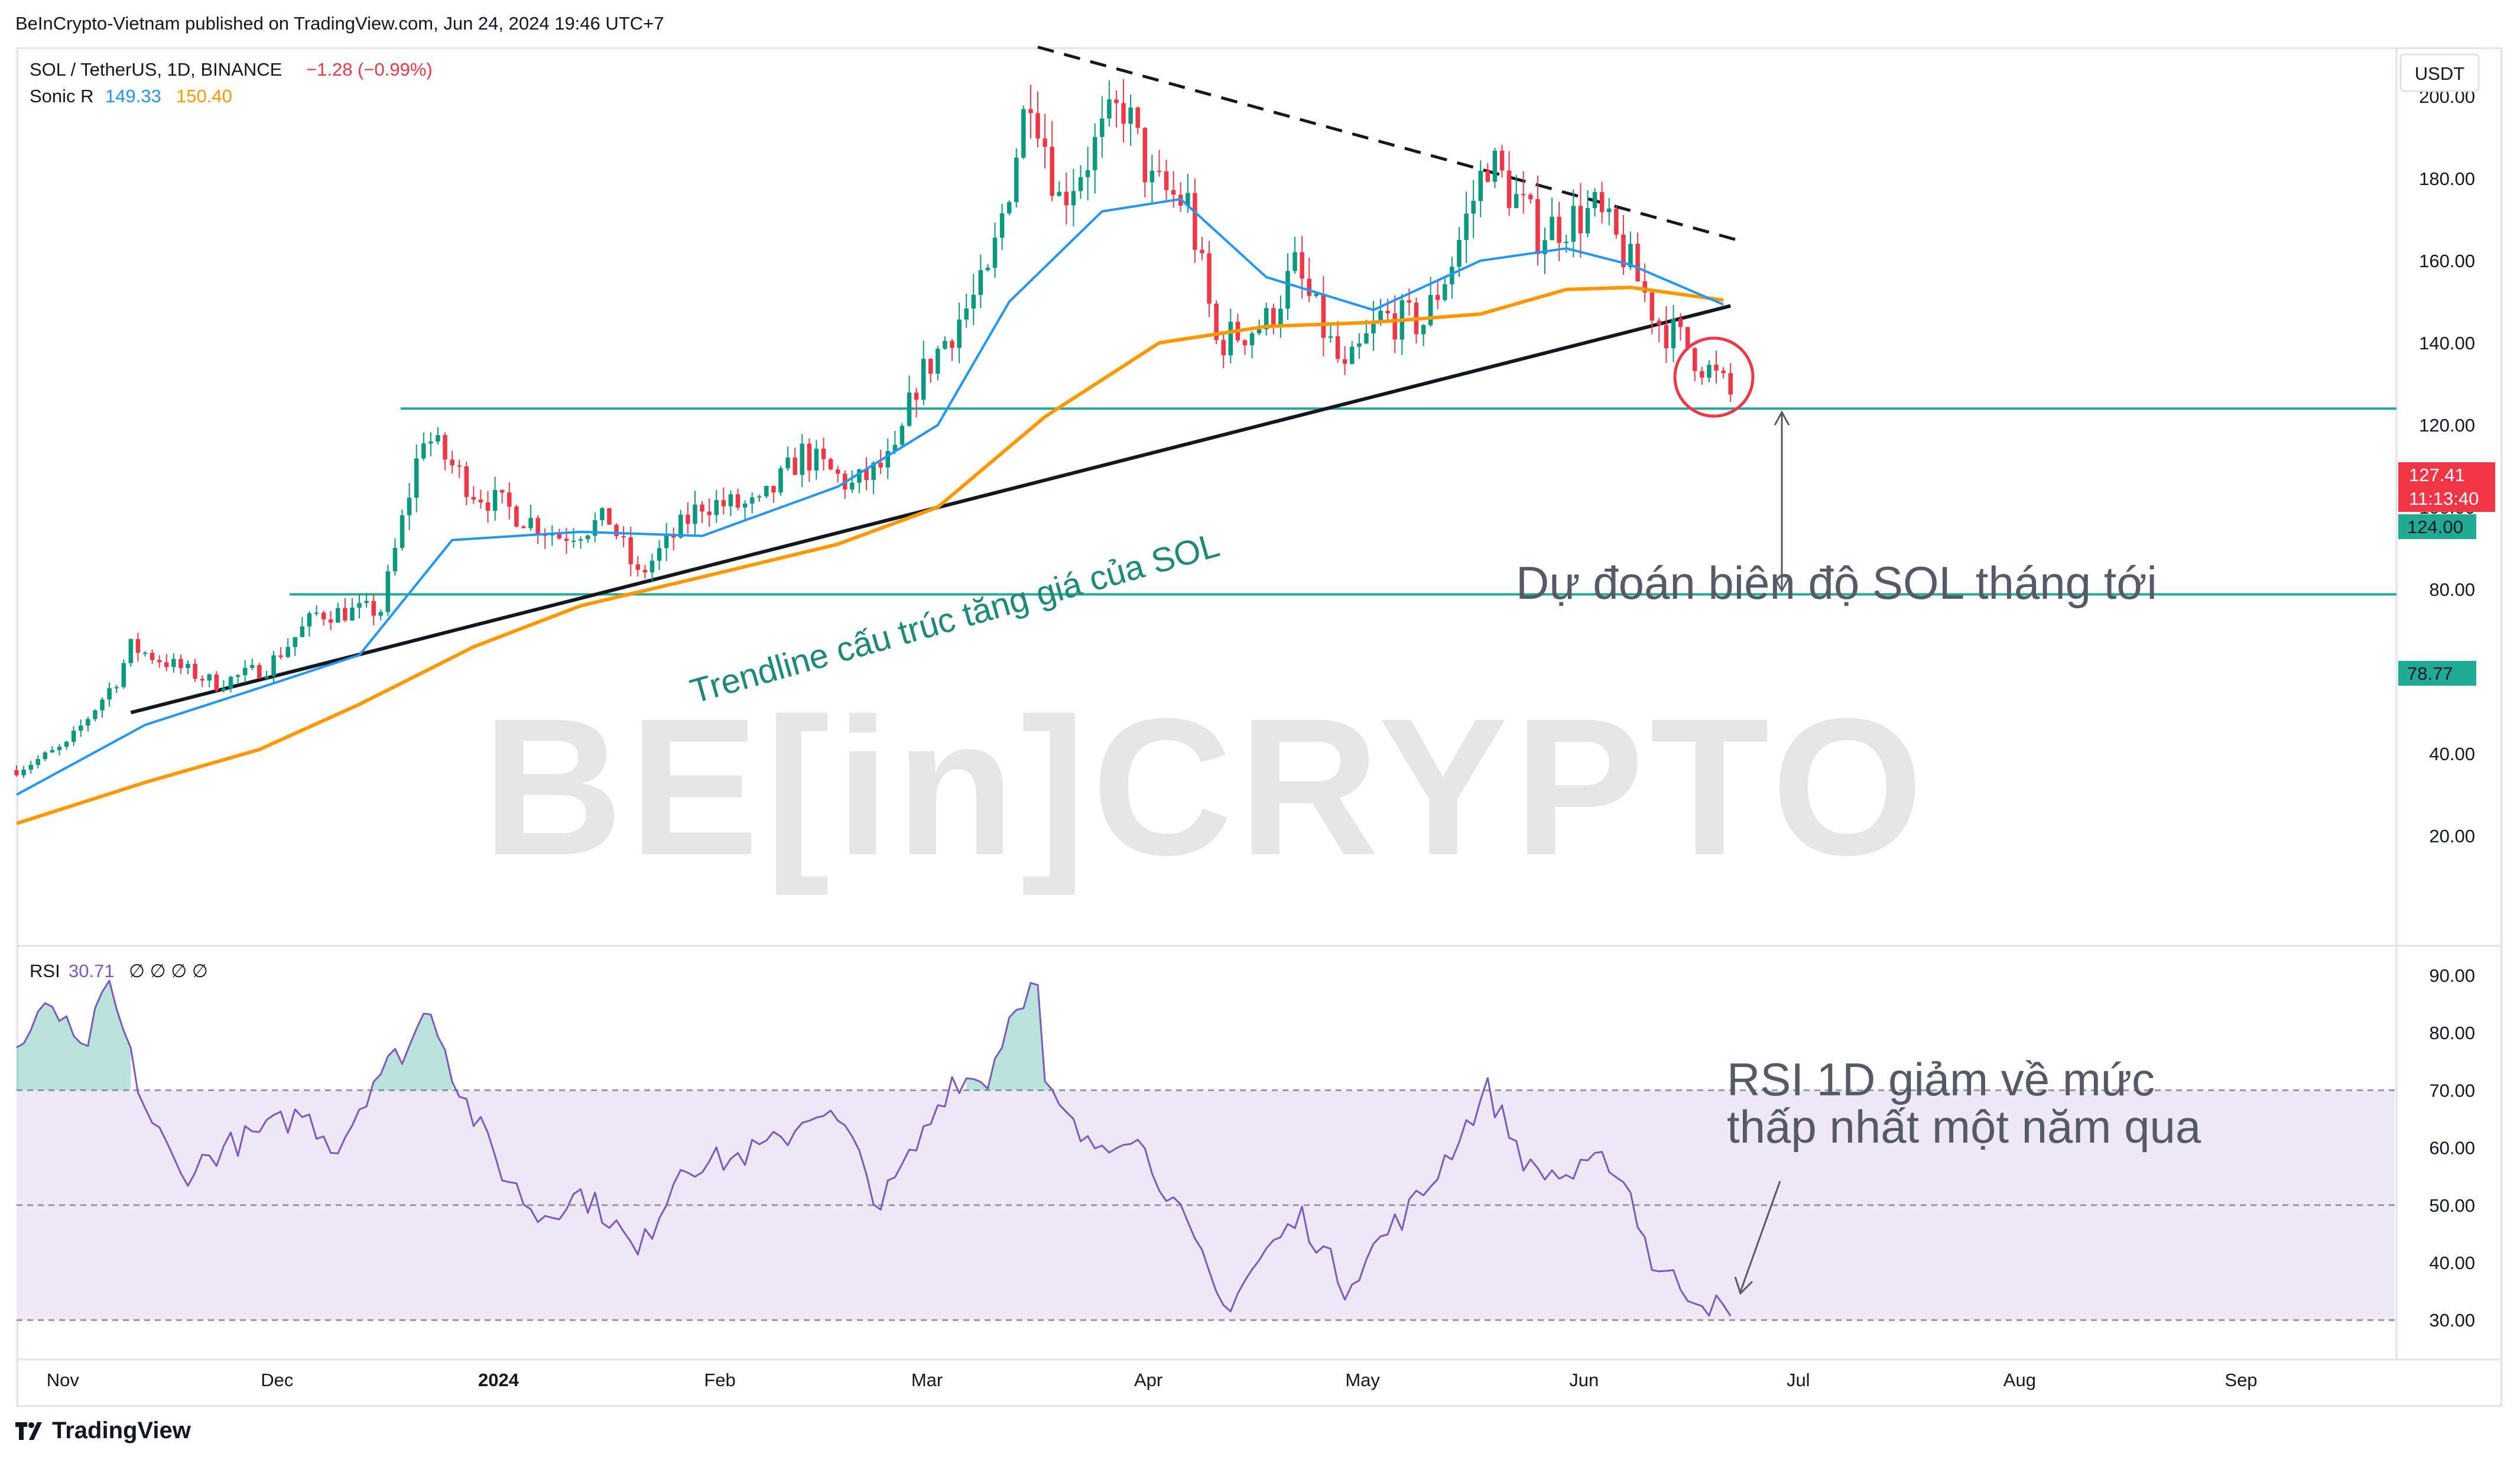 The width and height of the screenshot is (2520, 1463). What do you see at coordinates (156, 69) in the screenshot?
I see `legend-symbol: SOL / TetherUS, 1D, BINANCE` at bounding box center [156, 69].